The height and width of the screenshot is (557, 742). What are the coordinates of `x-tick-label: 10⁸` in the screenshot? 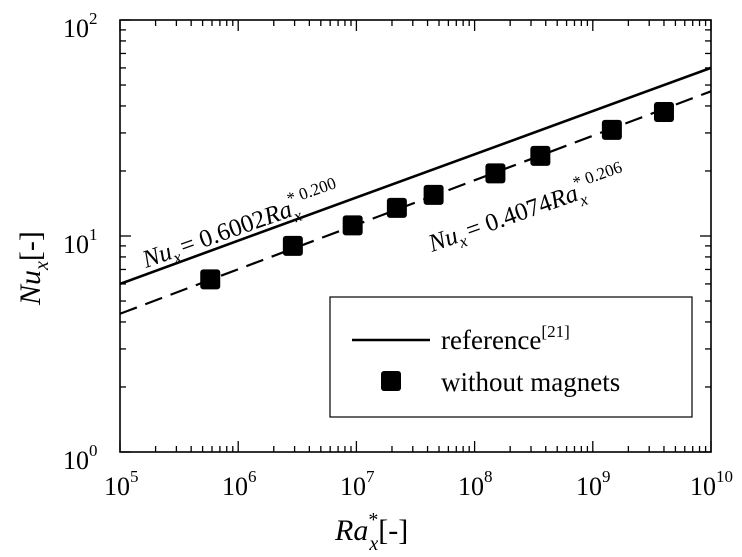 It's located at (475, 484).